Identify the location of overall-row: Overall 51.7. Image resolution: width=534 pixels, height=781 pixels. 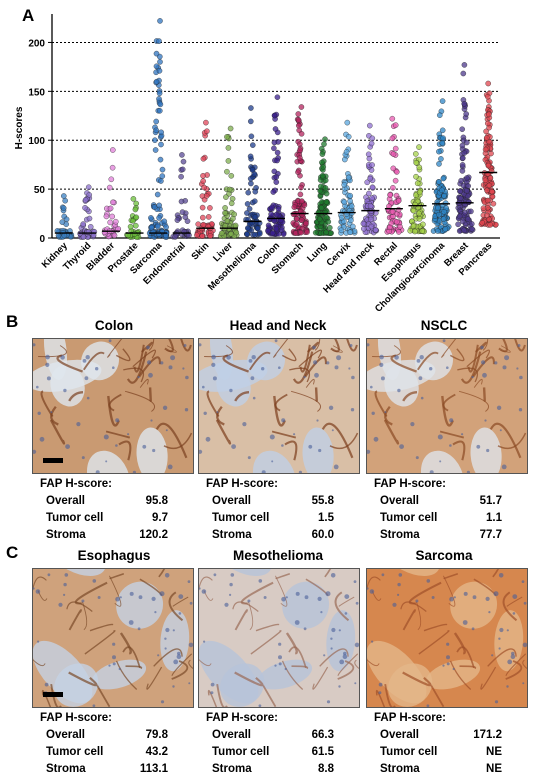
(441, 501).